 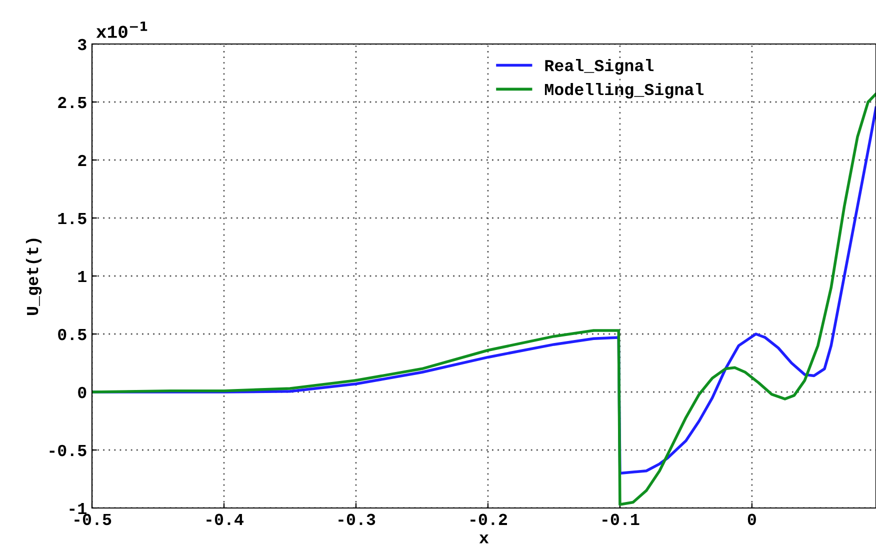 I want to click on y-tick-label: 2, so click(x=82, y=160).